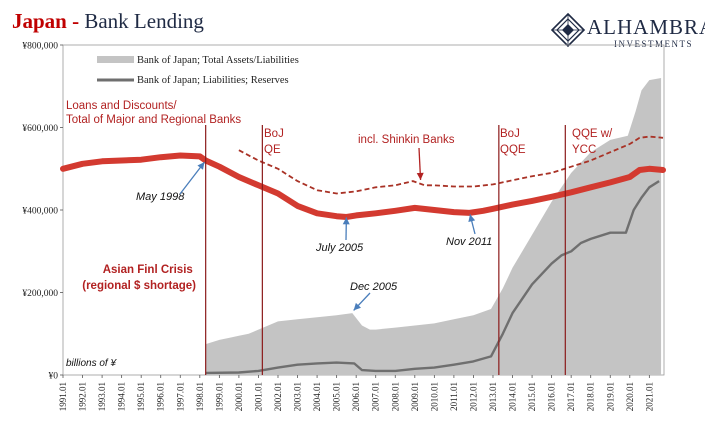 This screenshot has width=705, height=441. What do you see at coordinates (239, 396) in the screenshot?
I see `x-tick-label: 2000.01` at bounding box center [239, 396].